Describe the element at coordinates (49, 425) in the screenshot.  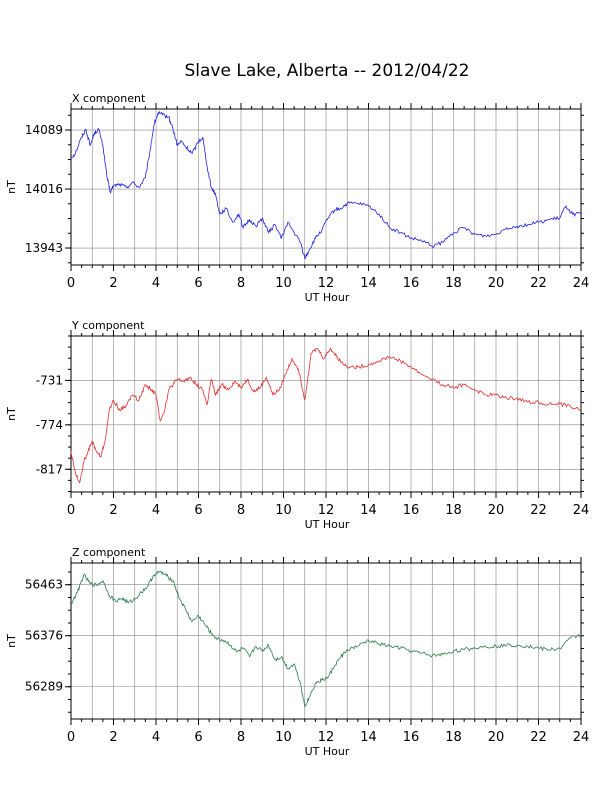
I see `y-tick-label: -774` at that location.